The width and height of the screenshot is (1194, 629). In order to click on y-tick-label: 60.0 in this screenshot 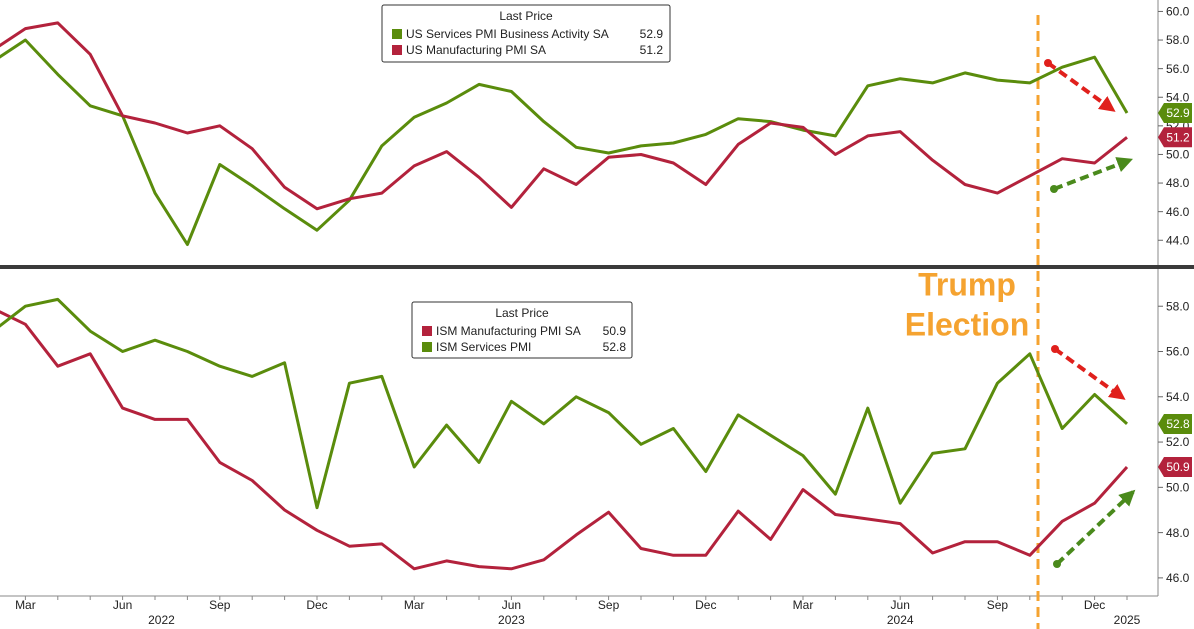, I will do `click(1178, 12)`.